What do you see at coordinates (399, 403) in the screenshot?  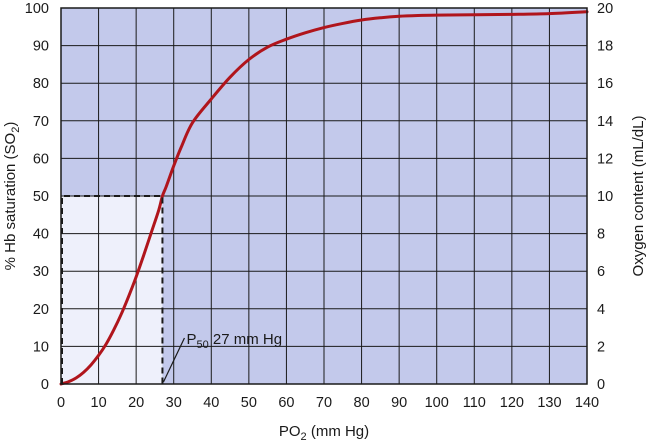 I see `x-tick-label: 90` at bounding box center [399, 403].